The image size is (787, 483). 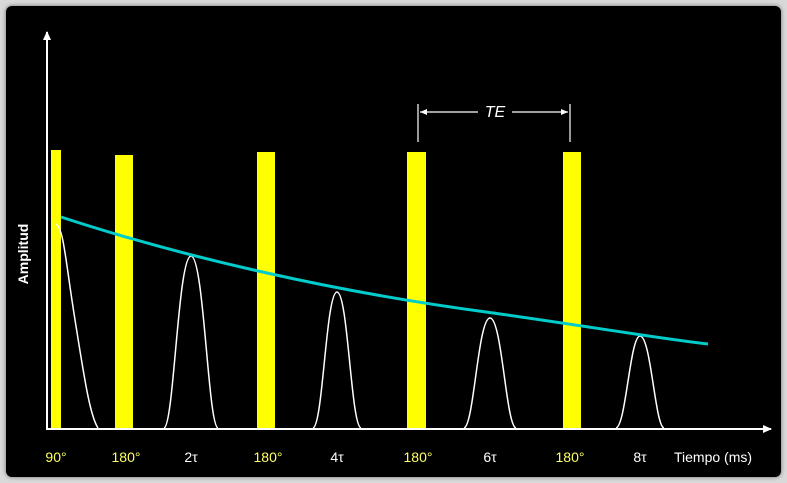 What do you see at coordinates (126, 457) in the screenshot?
I see `tick-label-180-1: 180°` at bounding box center [126, 457].